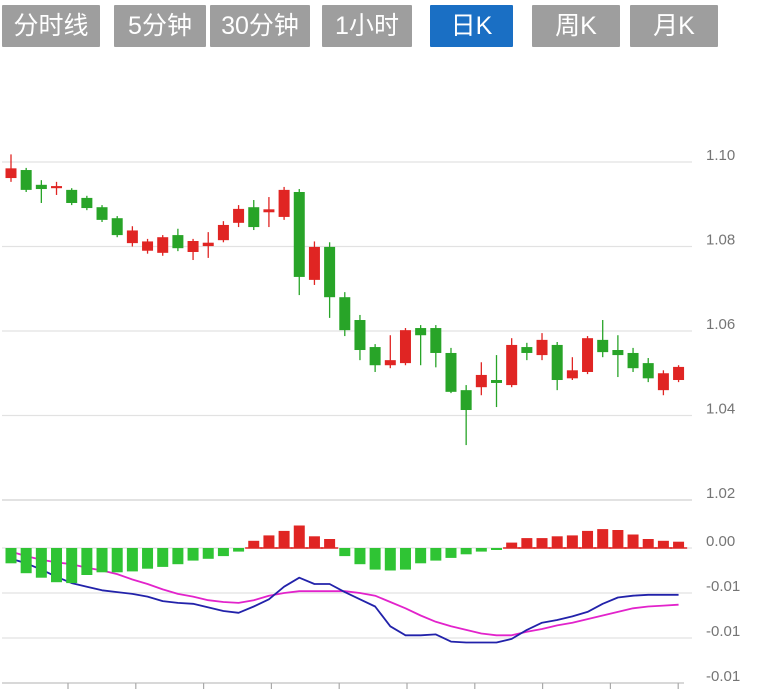  Describe the element at coordinates (674, 26) in the screenshot. I see `tab-month-k: 月K` at that location.